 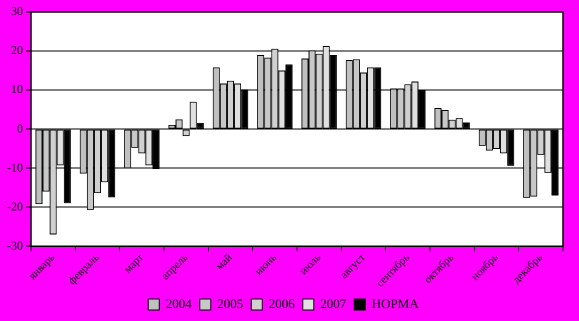 I want to click on y-tick-label: 20, so click(x=16, y=50).